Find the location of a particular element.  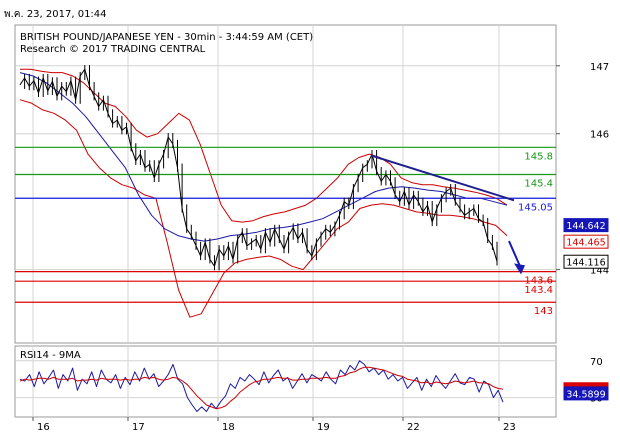

x-tick-label: 23 is located at coordinates (509, 427).